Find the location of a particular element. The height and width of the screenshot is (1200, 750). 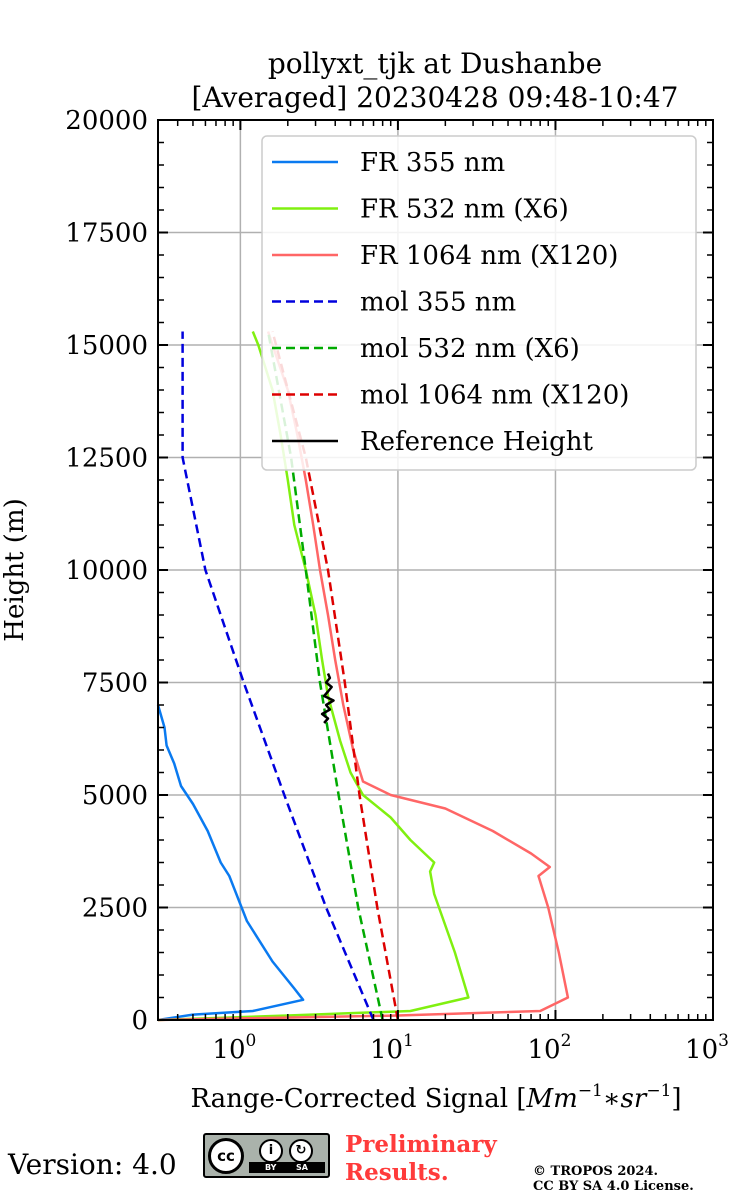

legend-label-fr-1064-nm-x120: FR 1064 nm (X120) is located at coordinates (489, 256).